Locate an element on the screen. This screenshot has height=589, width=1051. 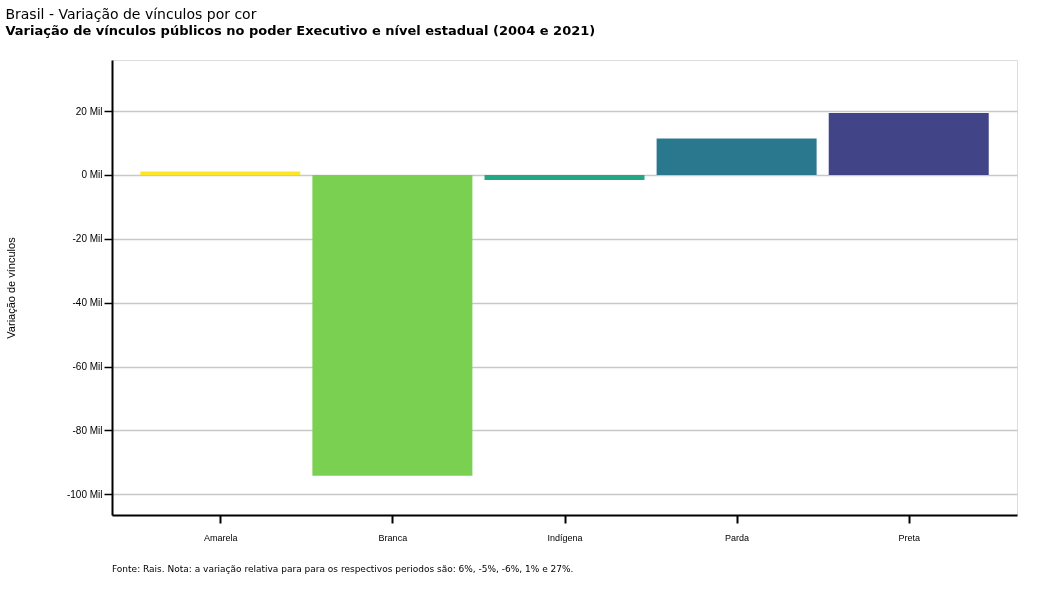
y-tick-label: -40 Mil is located at coordinates (87, 303).